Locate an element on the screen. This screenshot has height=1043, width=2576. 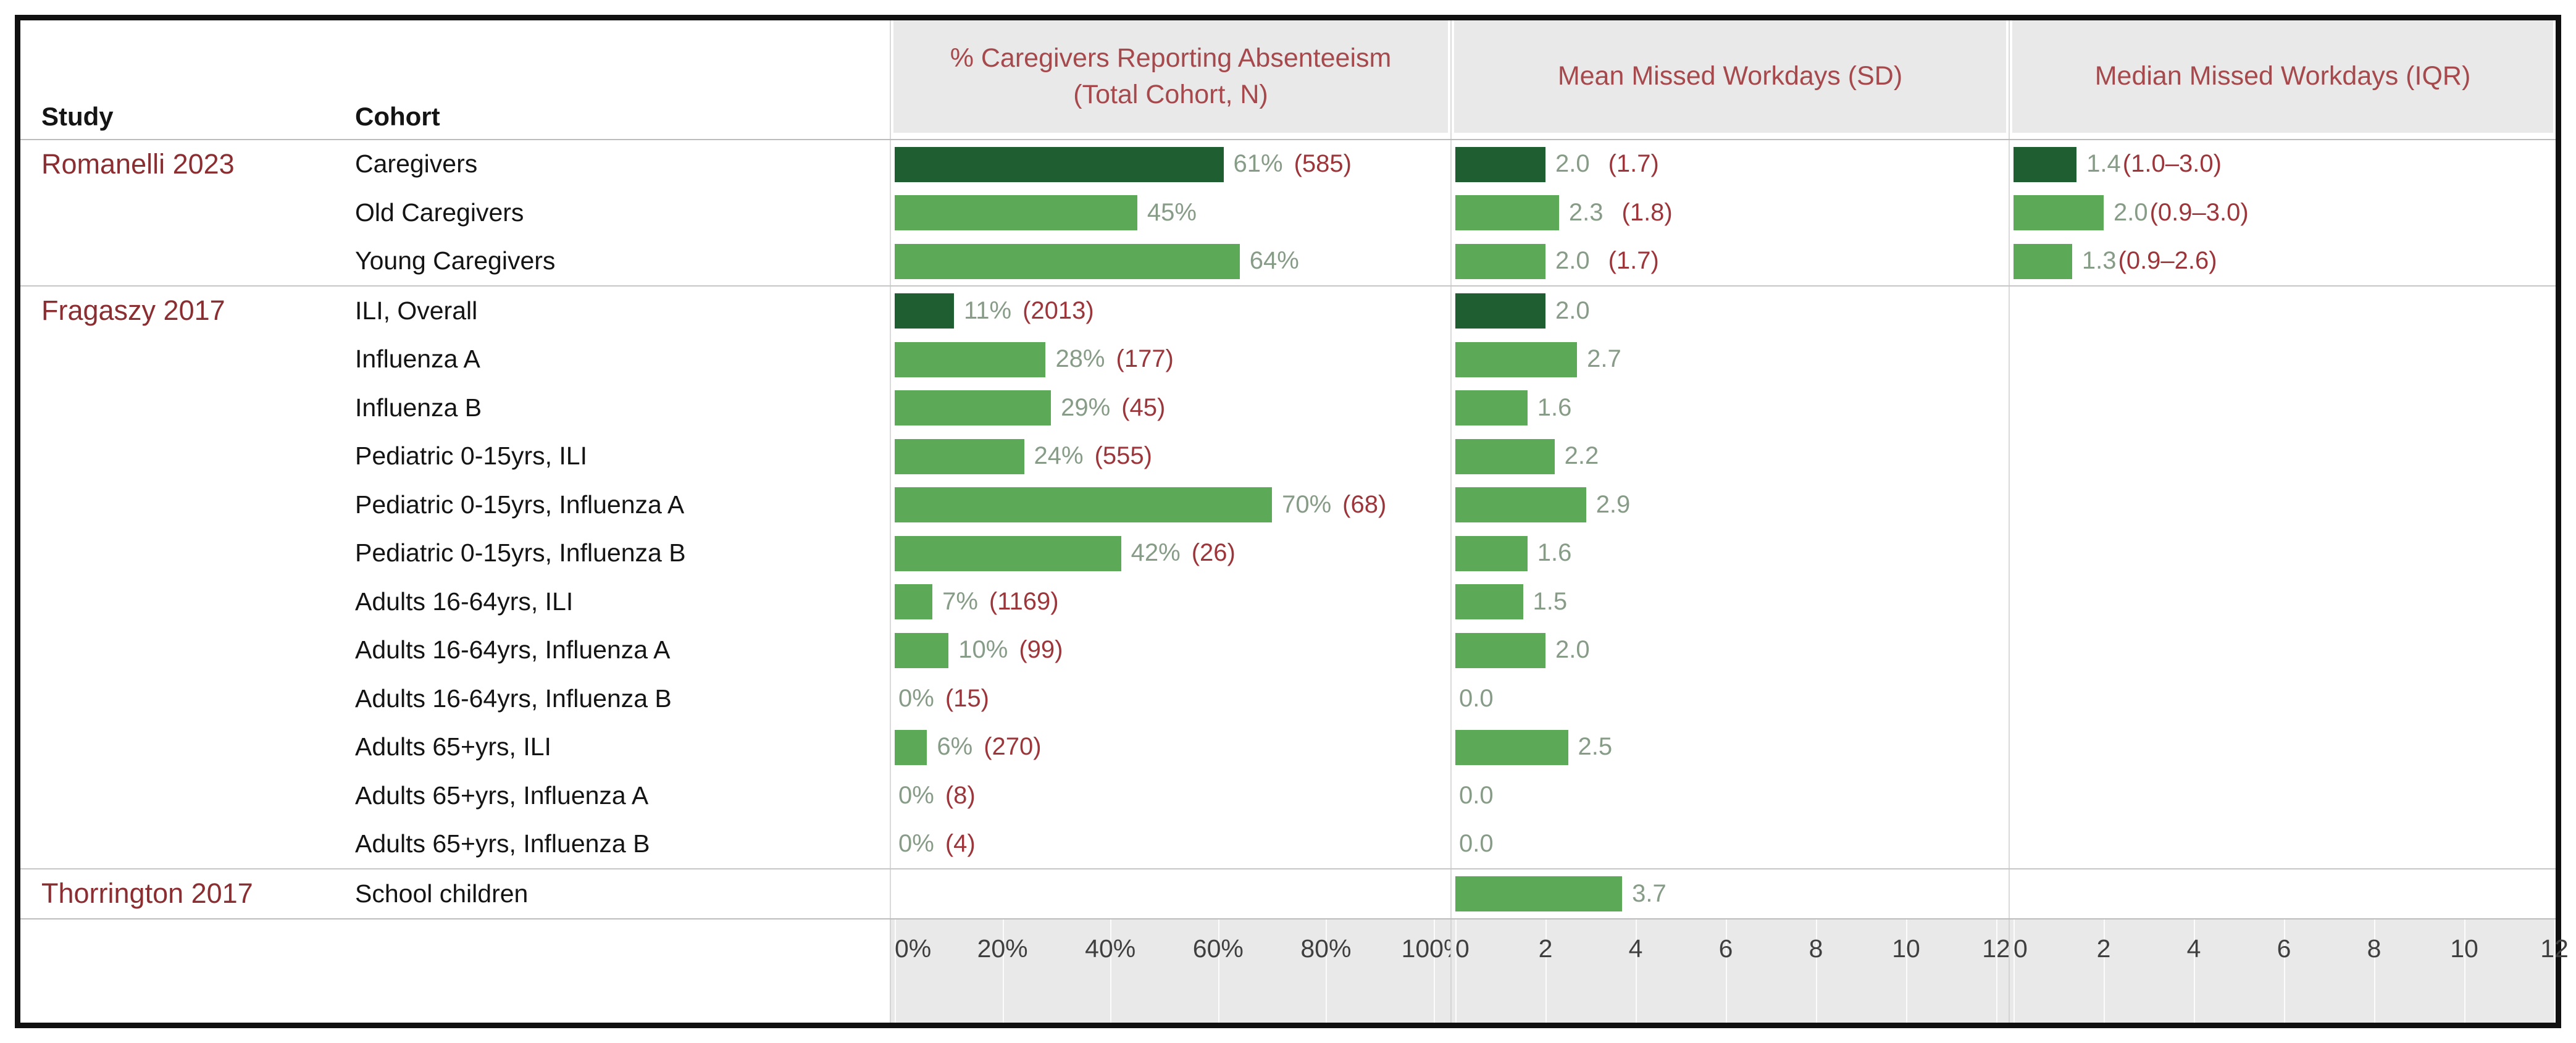
cohort-label: Adults 65+yrs, ILI is located at coordinates (453, 747).